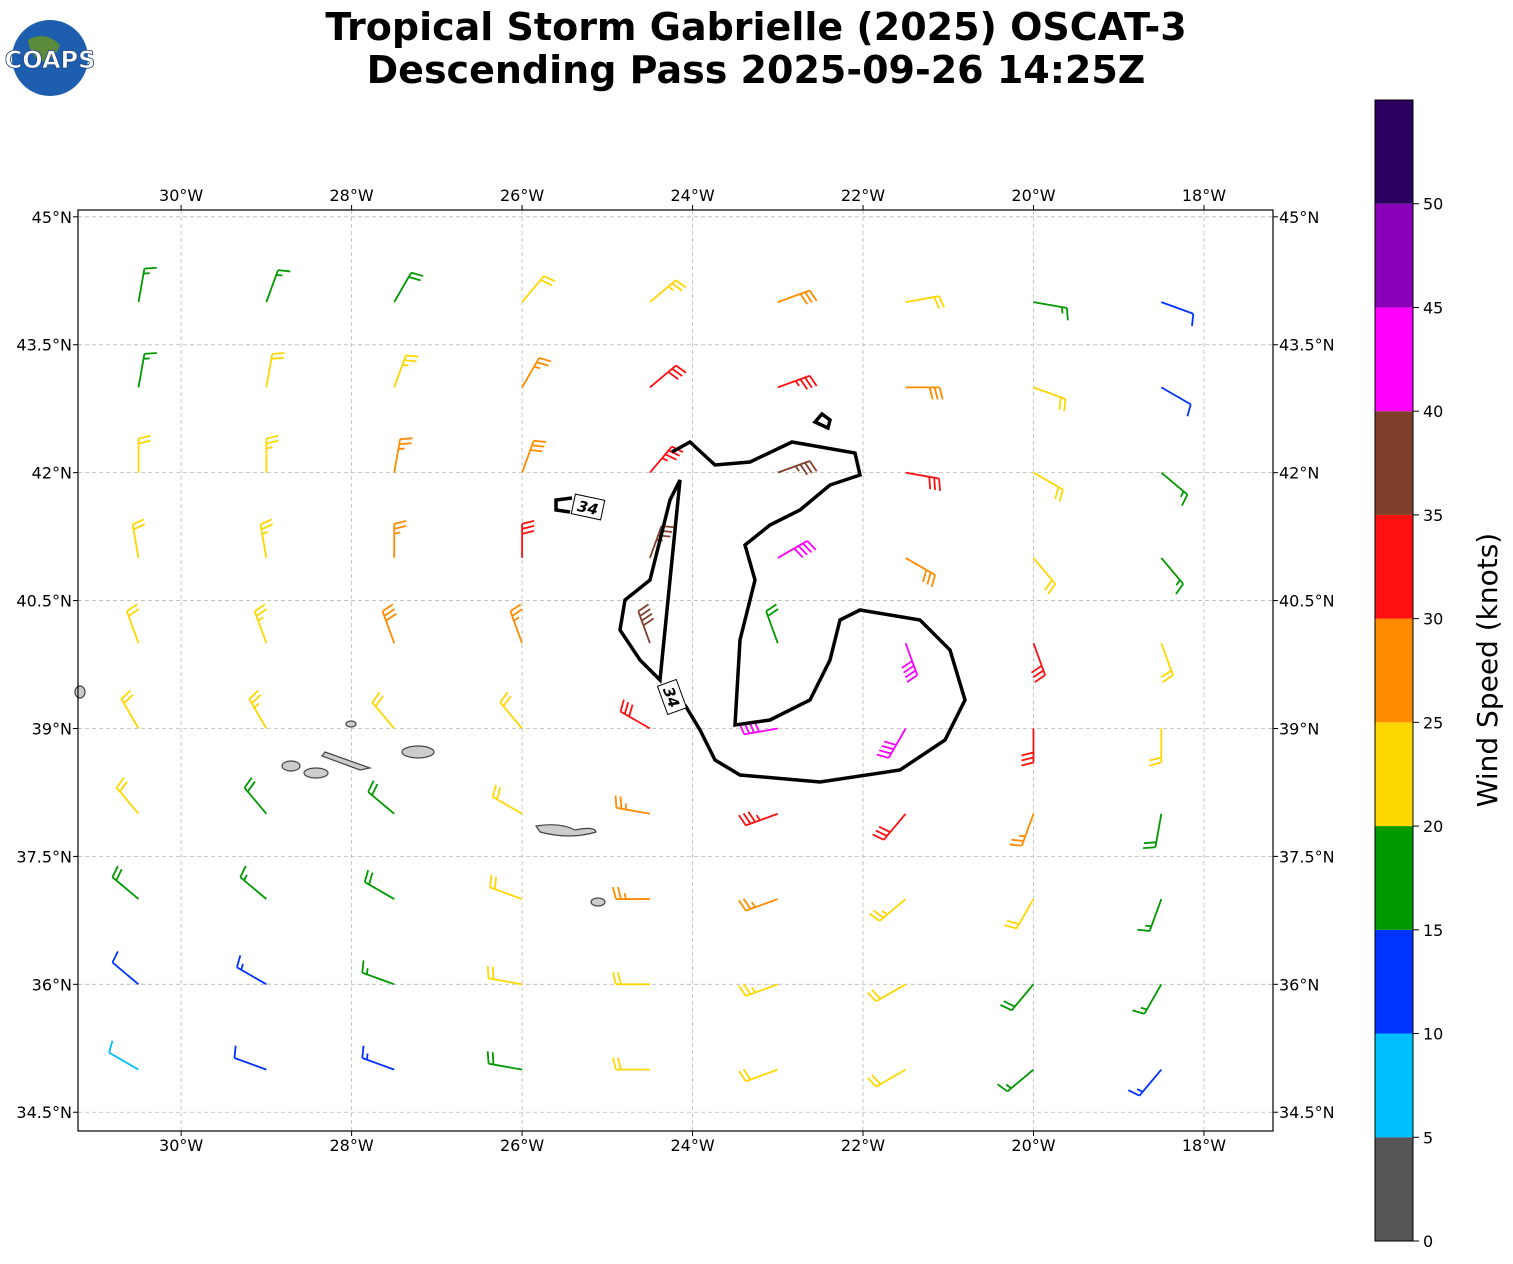 This screenshot has width=1513, height=1264. I want to click on colorbar-tick-label: 0, so click(1428, 1241).